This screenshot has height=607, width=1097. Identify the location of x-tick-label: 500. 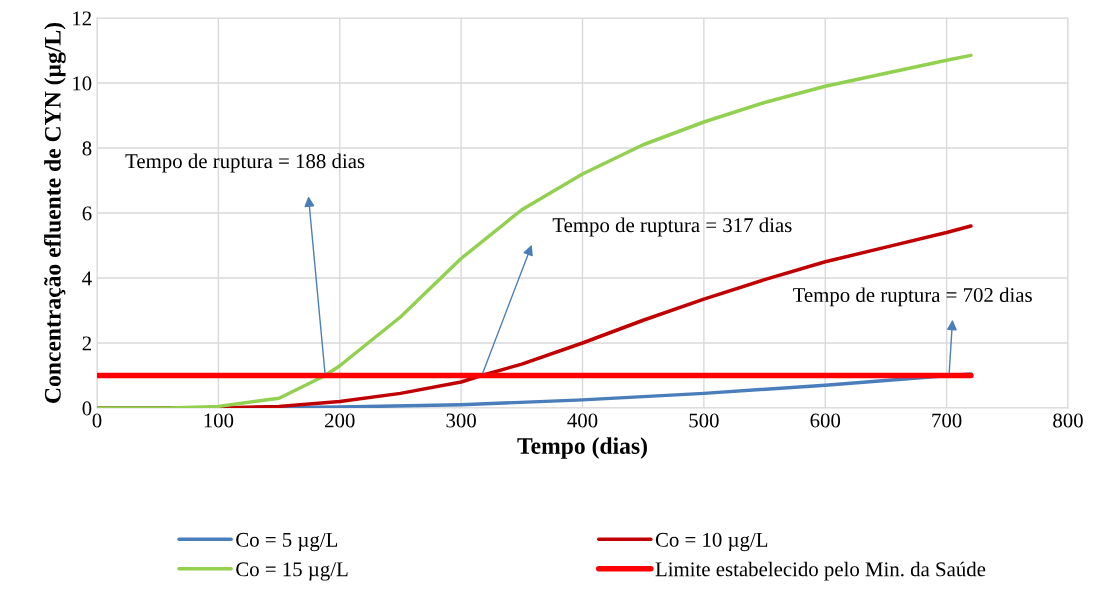
(704, 420).